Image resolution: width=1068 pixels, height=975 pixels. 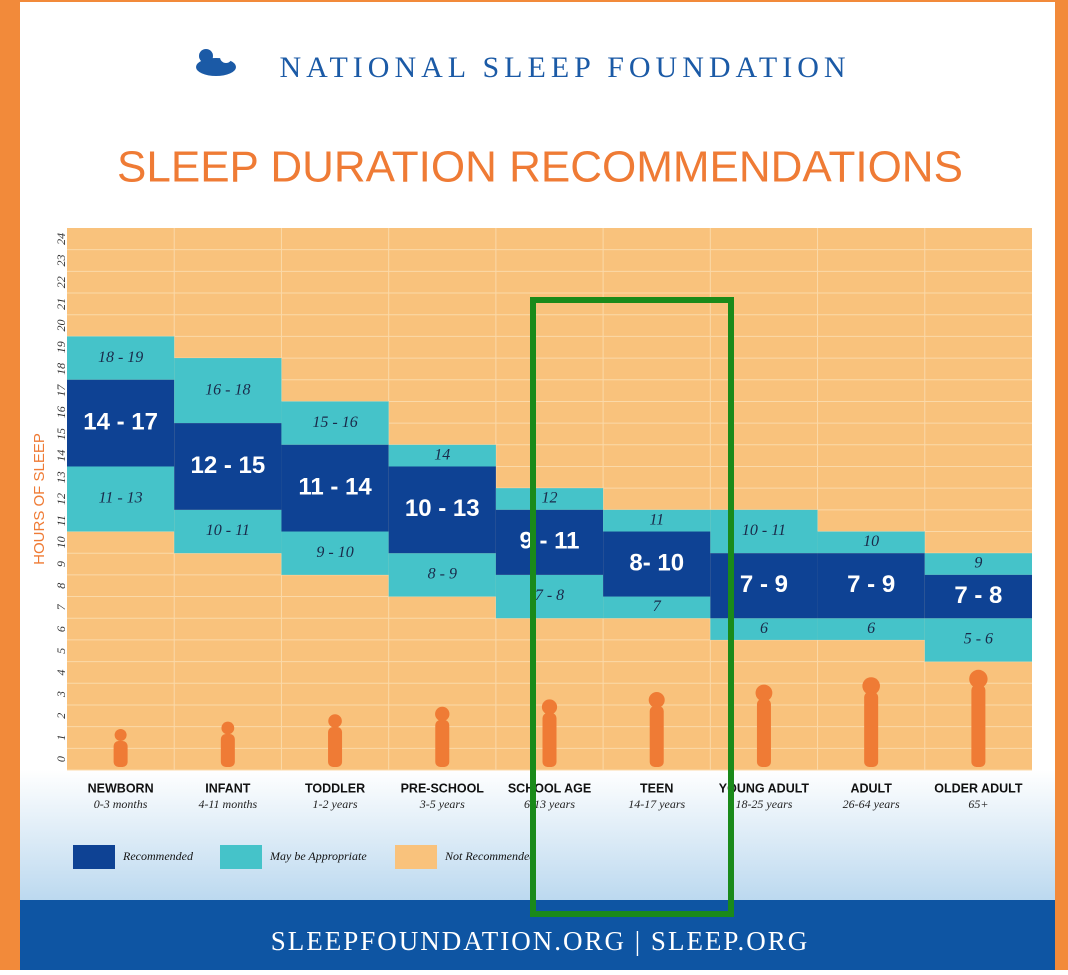 I want to click on appropriate-above-label: 9, so click(x=978, y=563).